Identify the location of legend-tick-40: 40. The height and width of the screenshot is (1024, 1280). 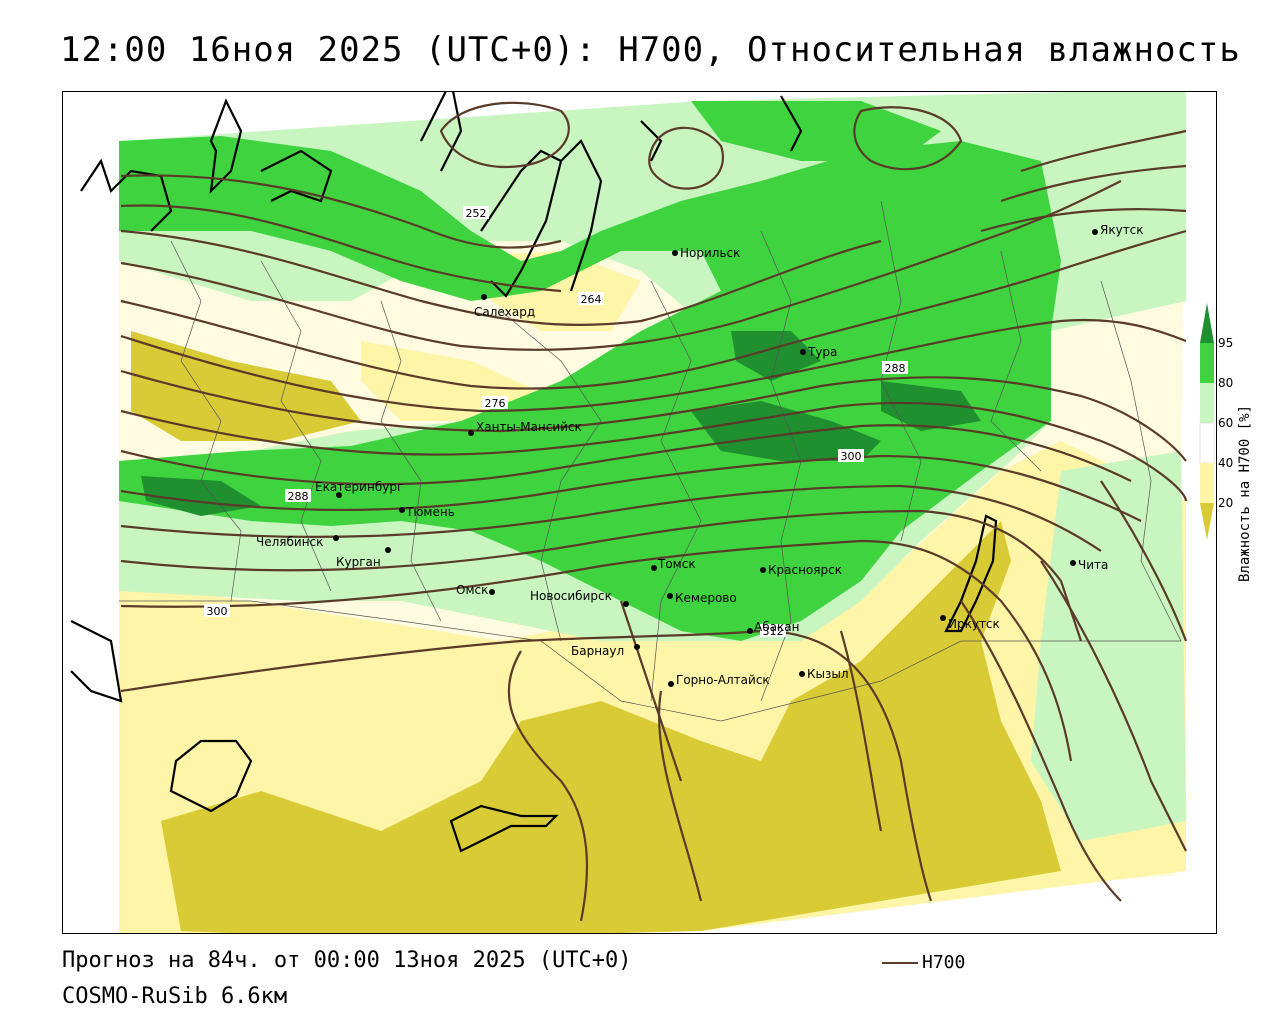
(1225, 463).